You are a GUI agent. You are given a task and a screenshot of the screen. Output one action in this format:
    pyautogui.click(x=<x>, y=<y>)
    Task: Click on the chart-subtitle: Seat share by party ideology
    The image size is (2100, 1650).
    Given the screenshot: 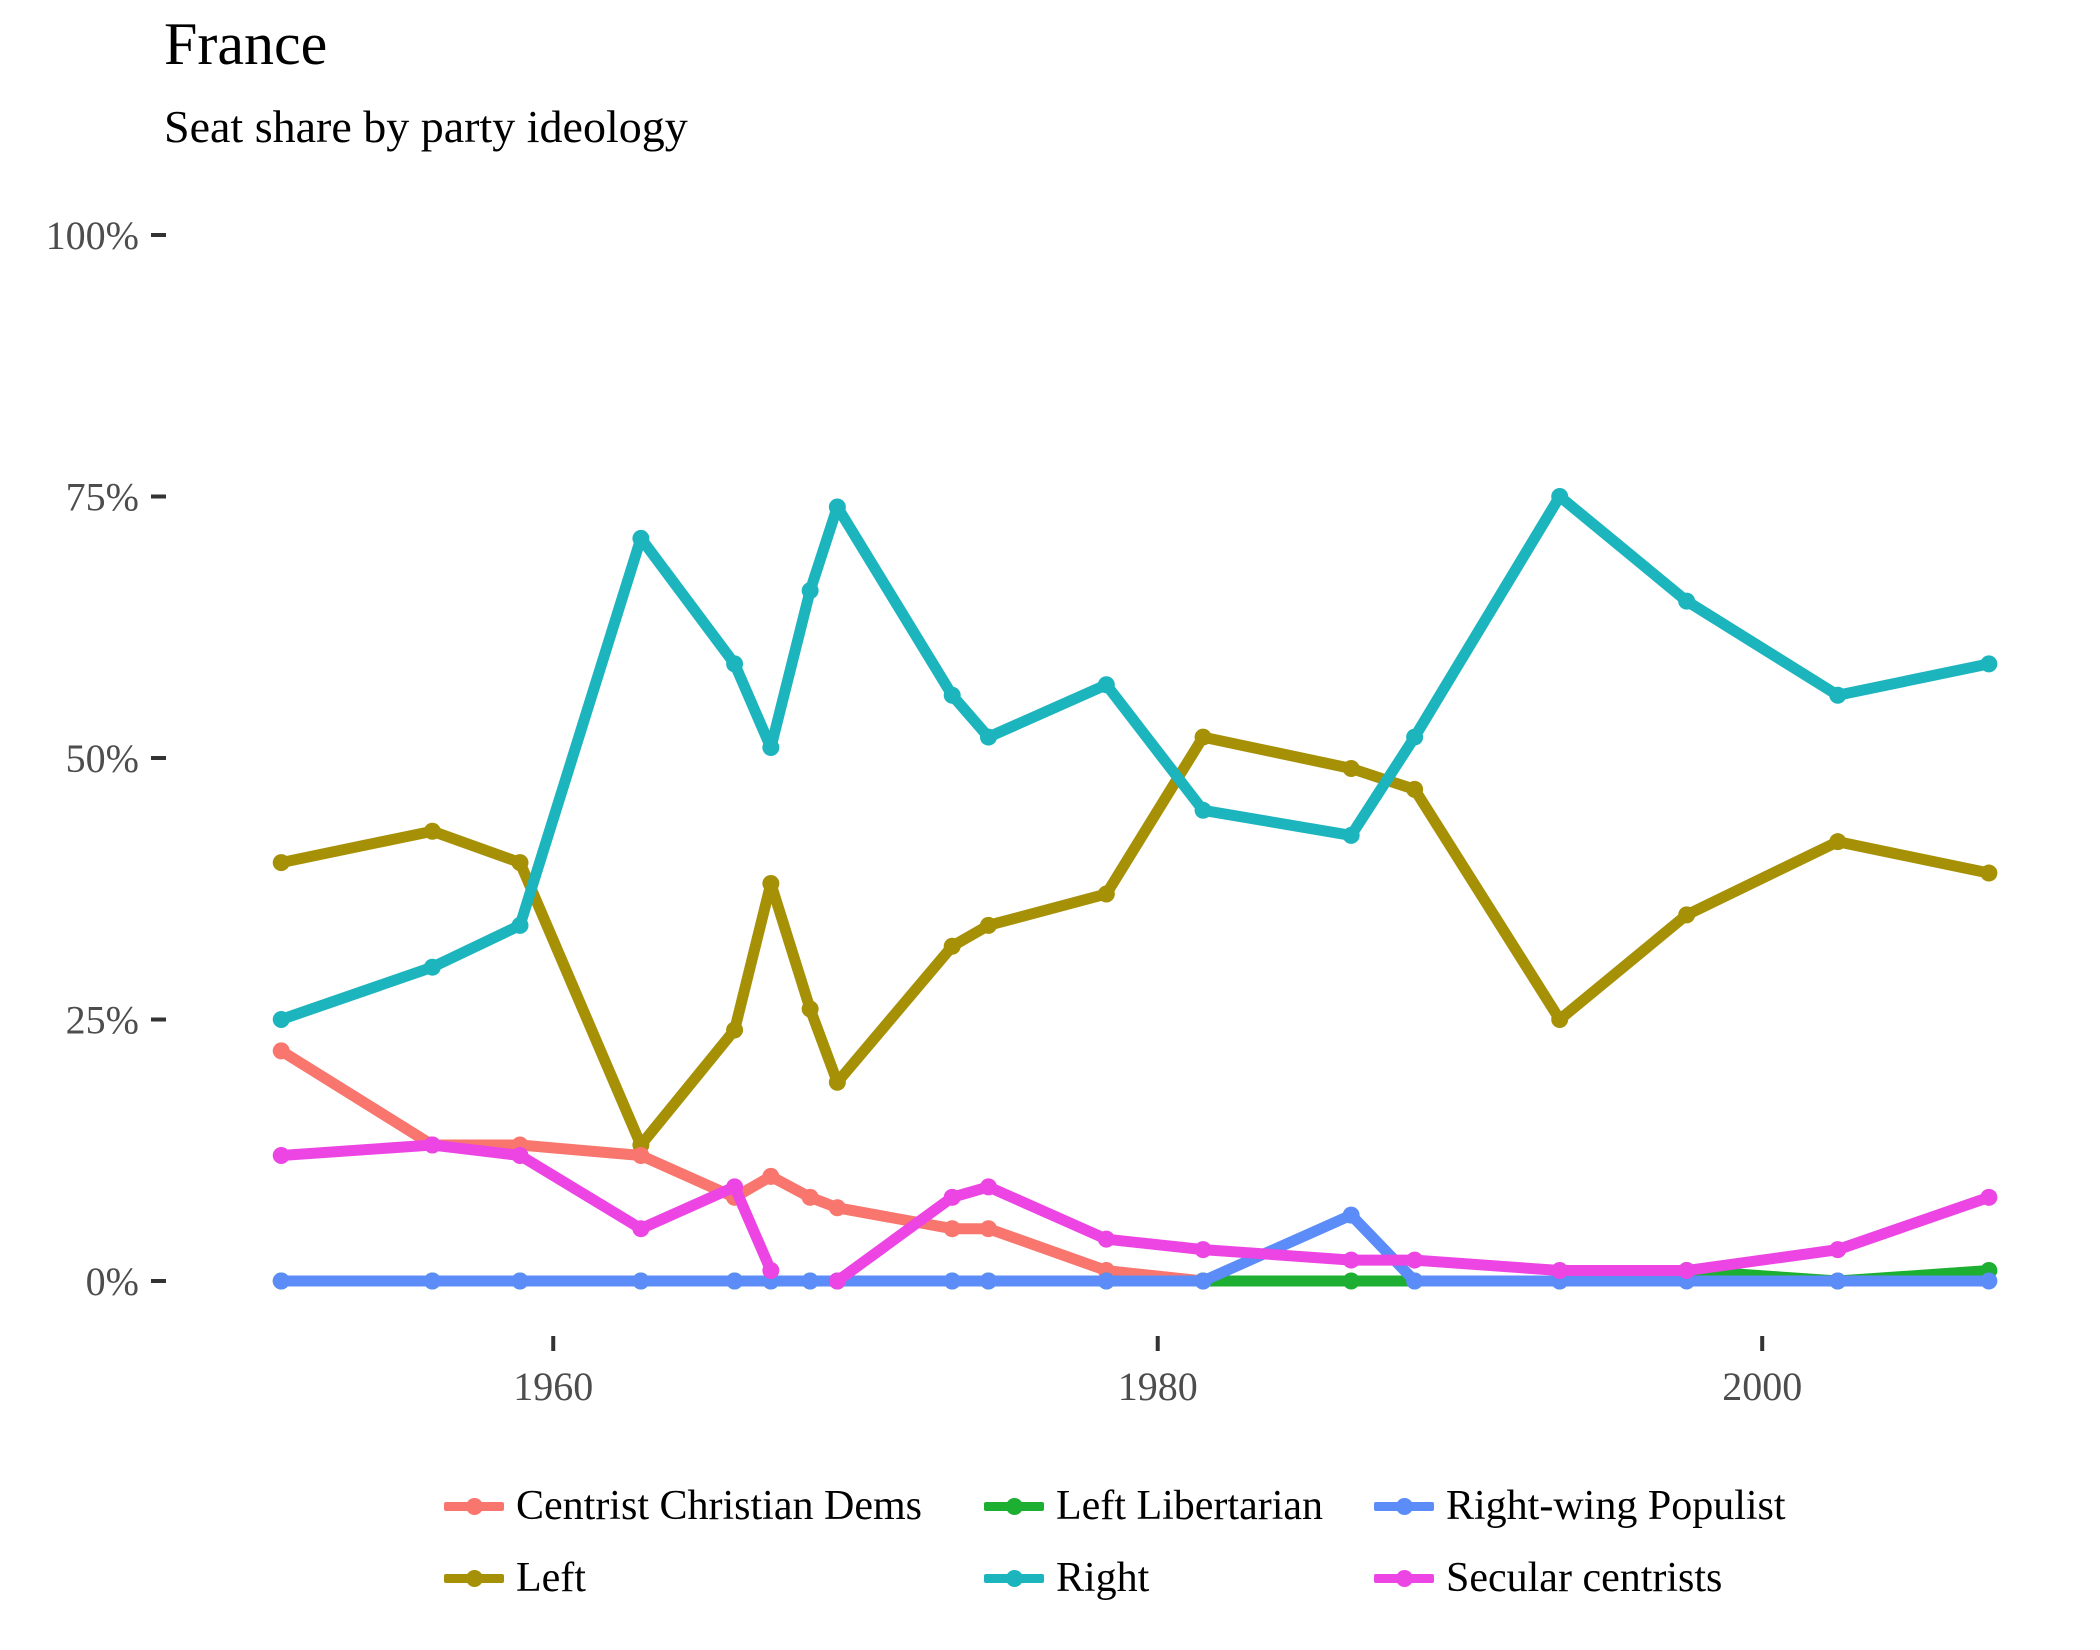 What is the action you would take?
    pyautogui.click(x=426, y=126)
    